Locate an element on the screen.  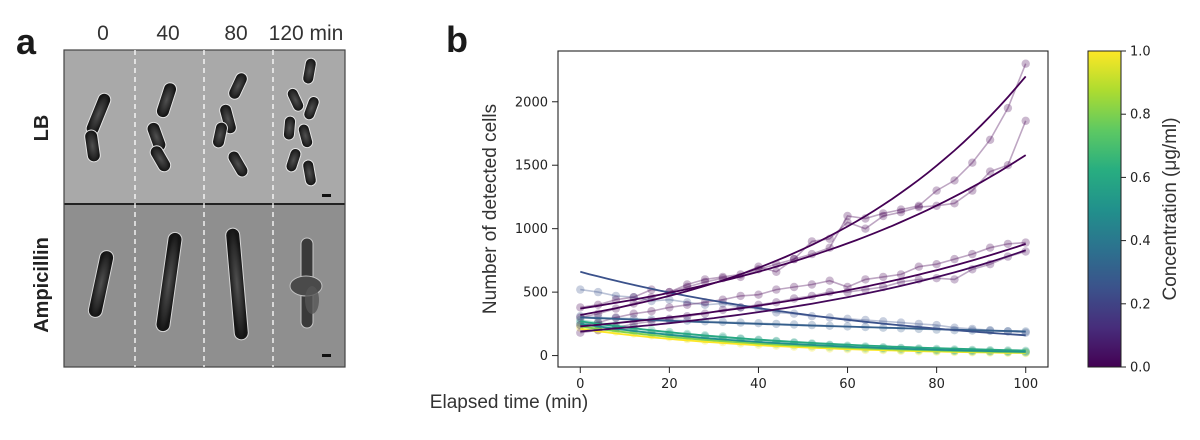
colorbar-title: Concentration (μg/ml) is located at coordinates (1170, 208).